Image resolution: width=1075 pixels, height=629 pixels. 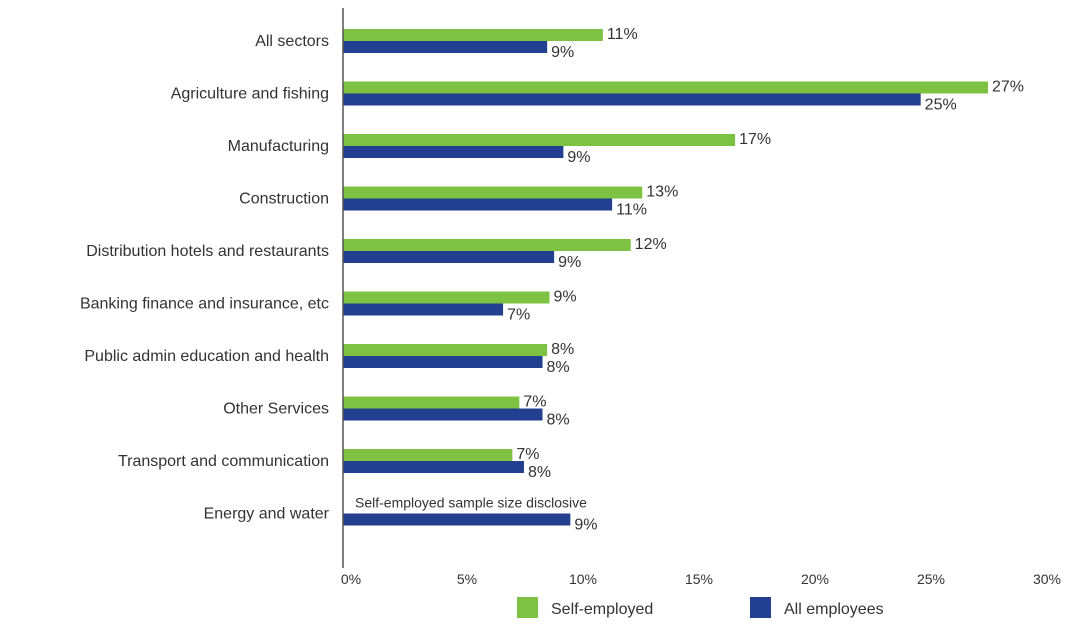 I want to click on category-label: Distribution hotels and restaurants, so click(x=207, y=251).